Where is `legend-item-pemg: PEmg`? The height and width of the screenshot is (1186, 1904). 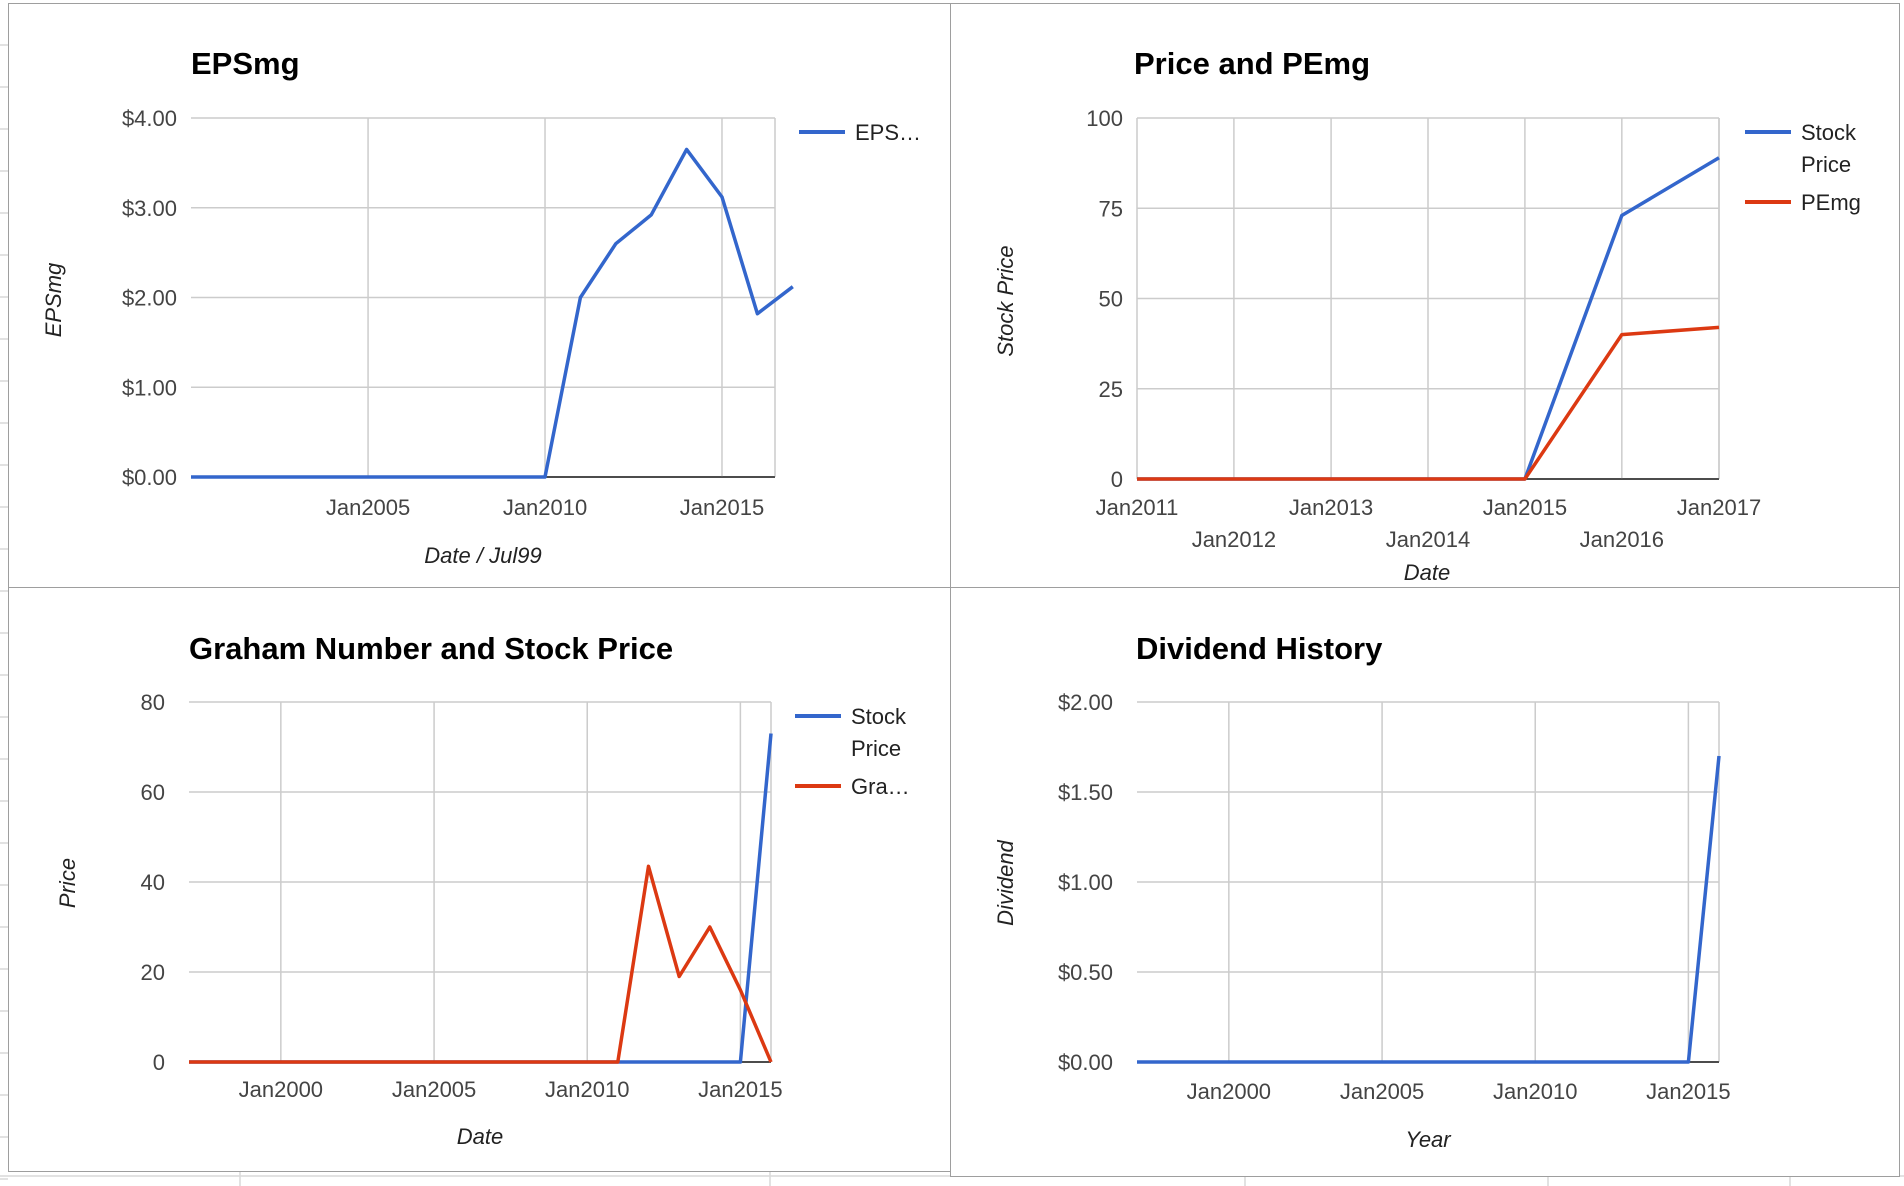 legend-item-pemg: PEmg is located at coordinates (1803, 202).